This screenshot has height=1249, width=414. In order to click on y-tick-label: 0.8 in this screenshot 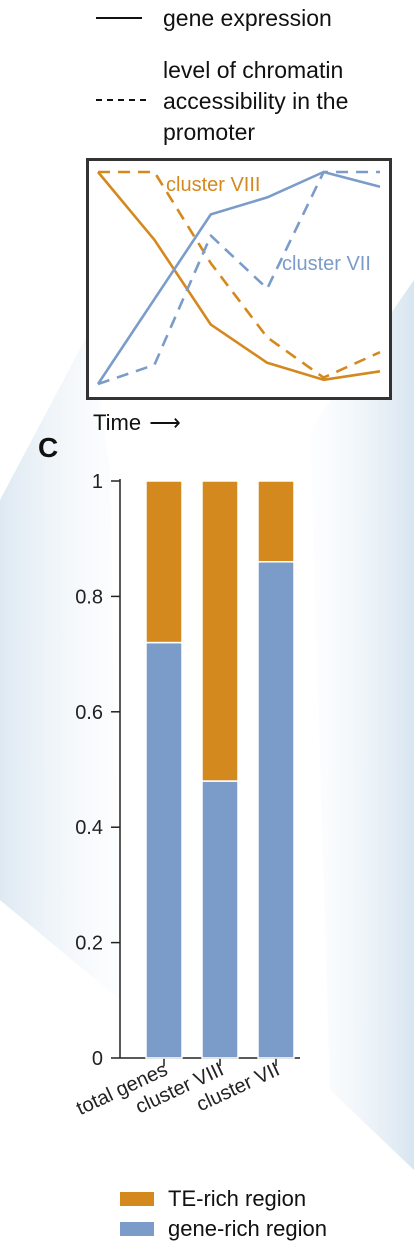, I will do `click(89, 597)`.